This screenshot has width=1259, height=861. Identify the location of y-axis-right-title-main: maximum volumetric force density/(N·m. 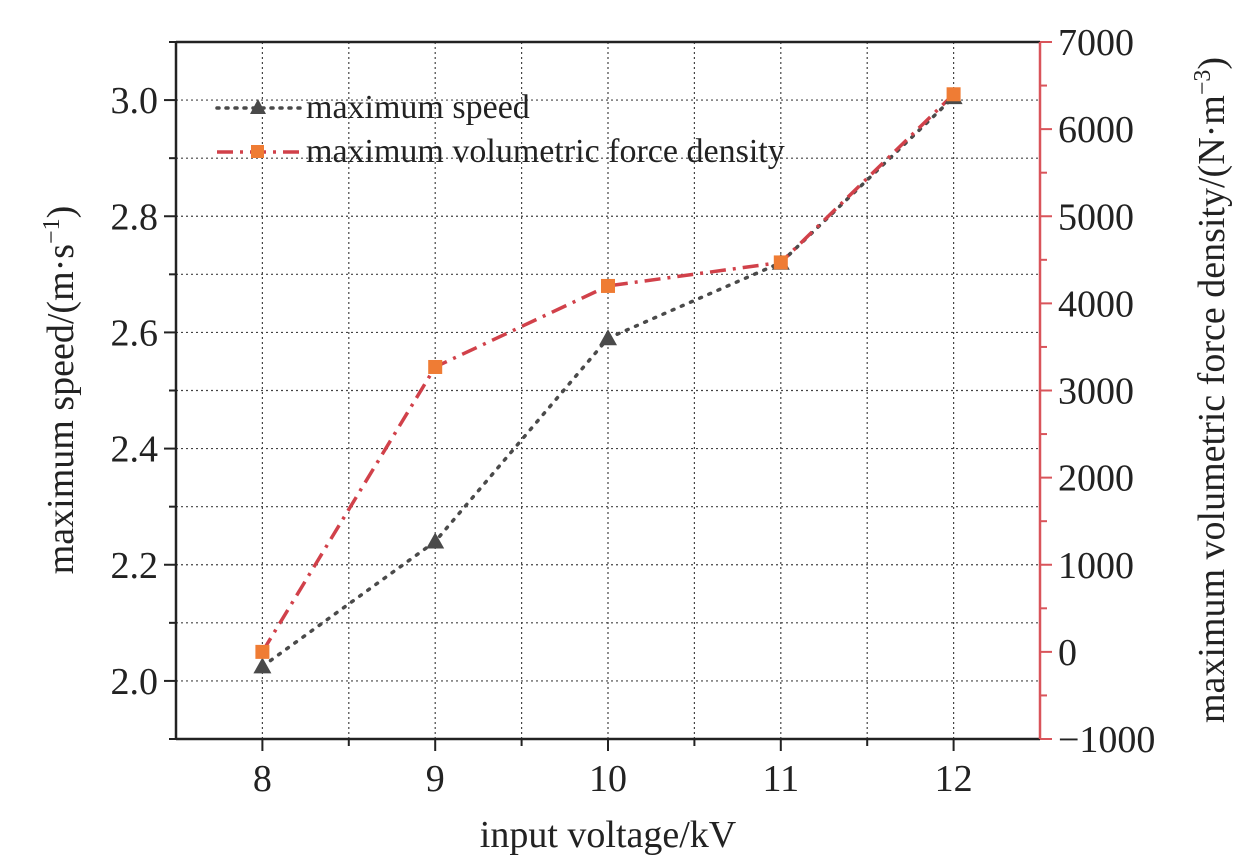
(1212, 409).